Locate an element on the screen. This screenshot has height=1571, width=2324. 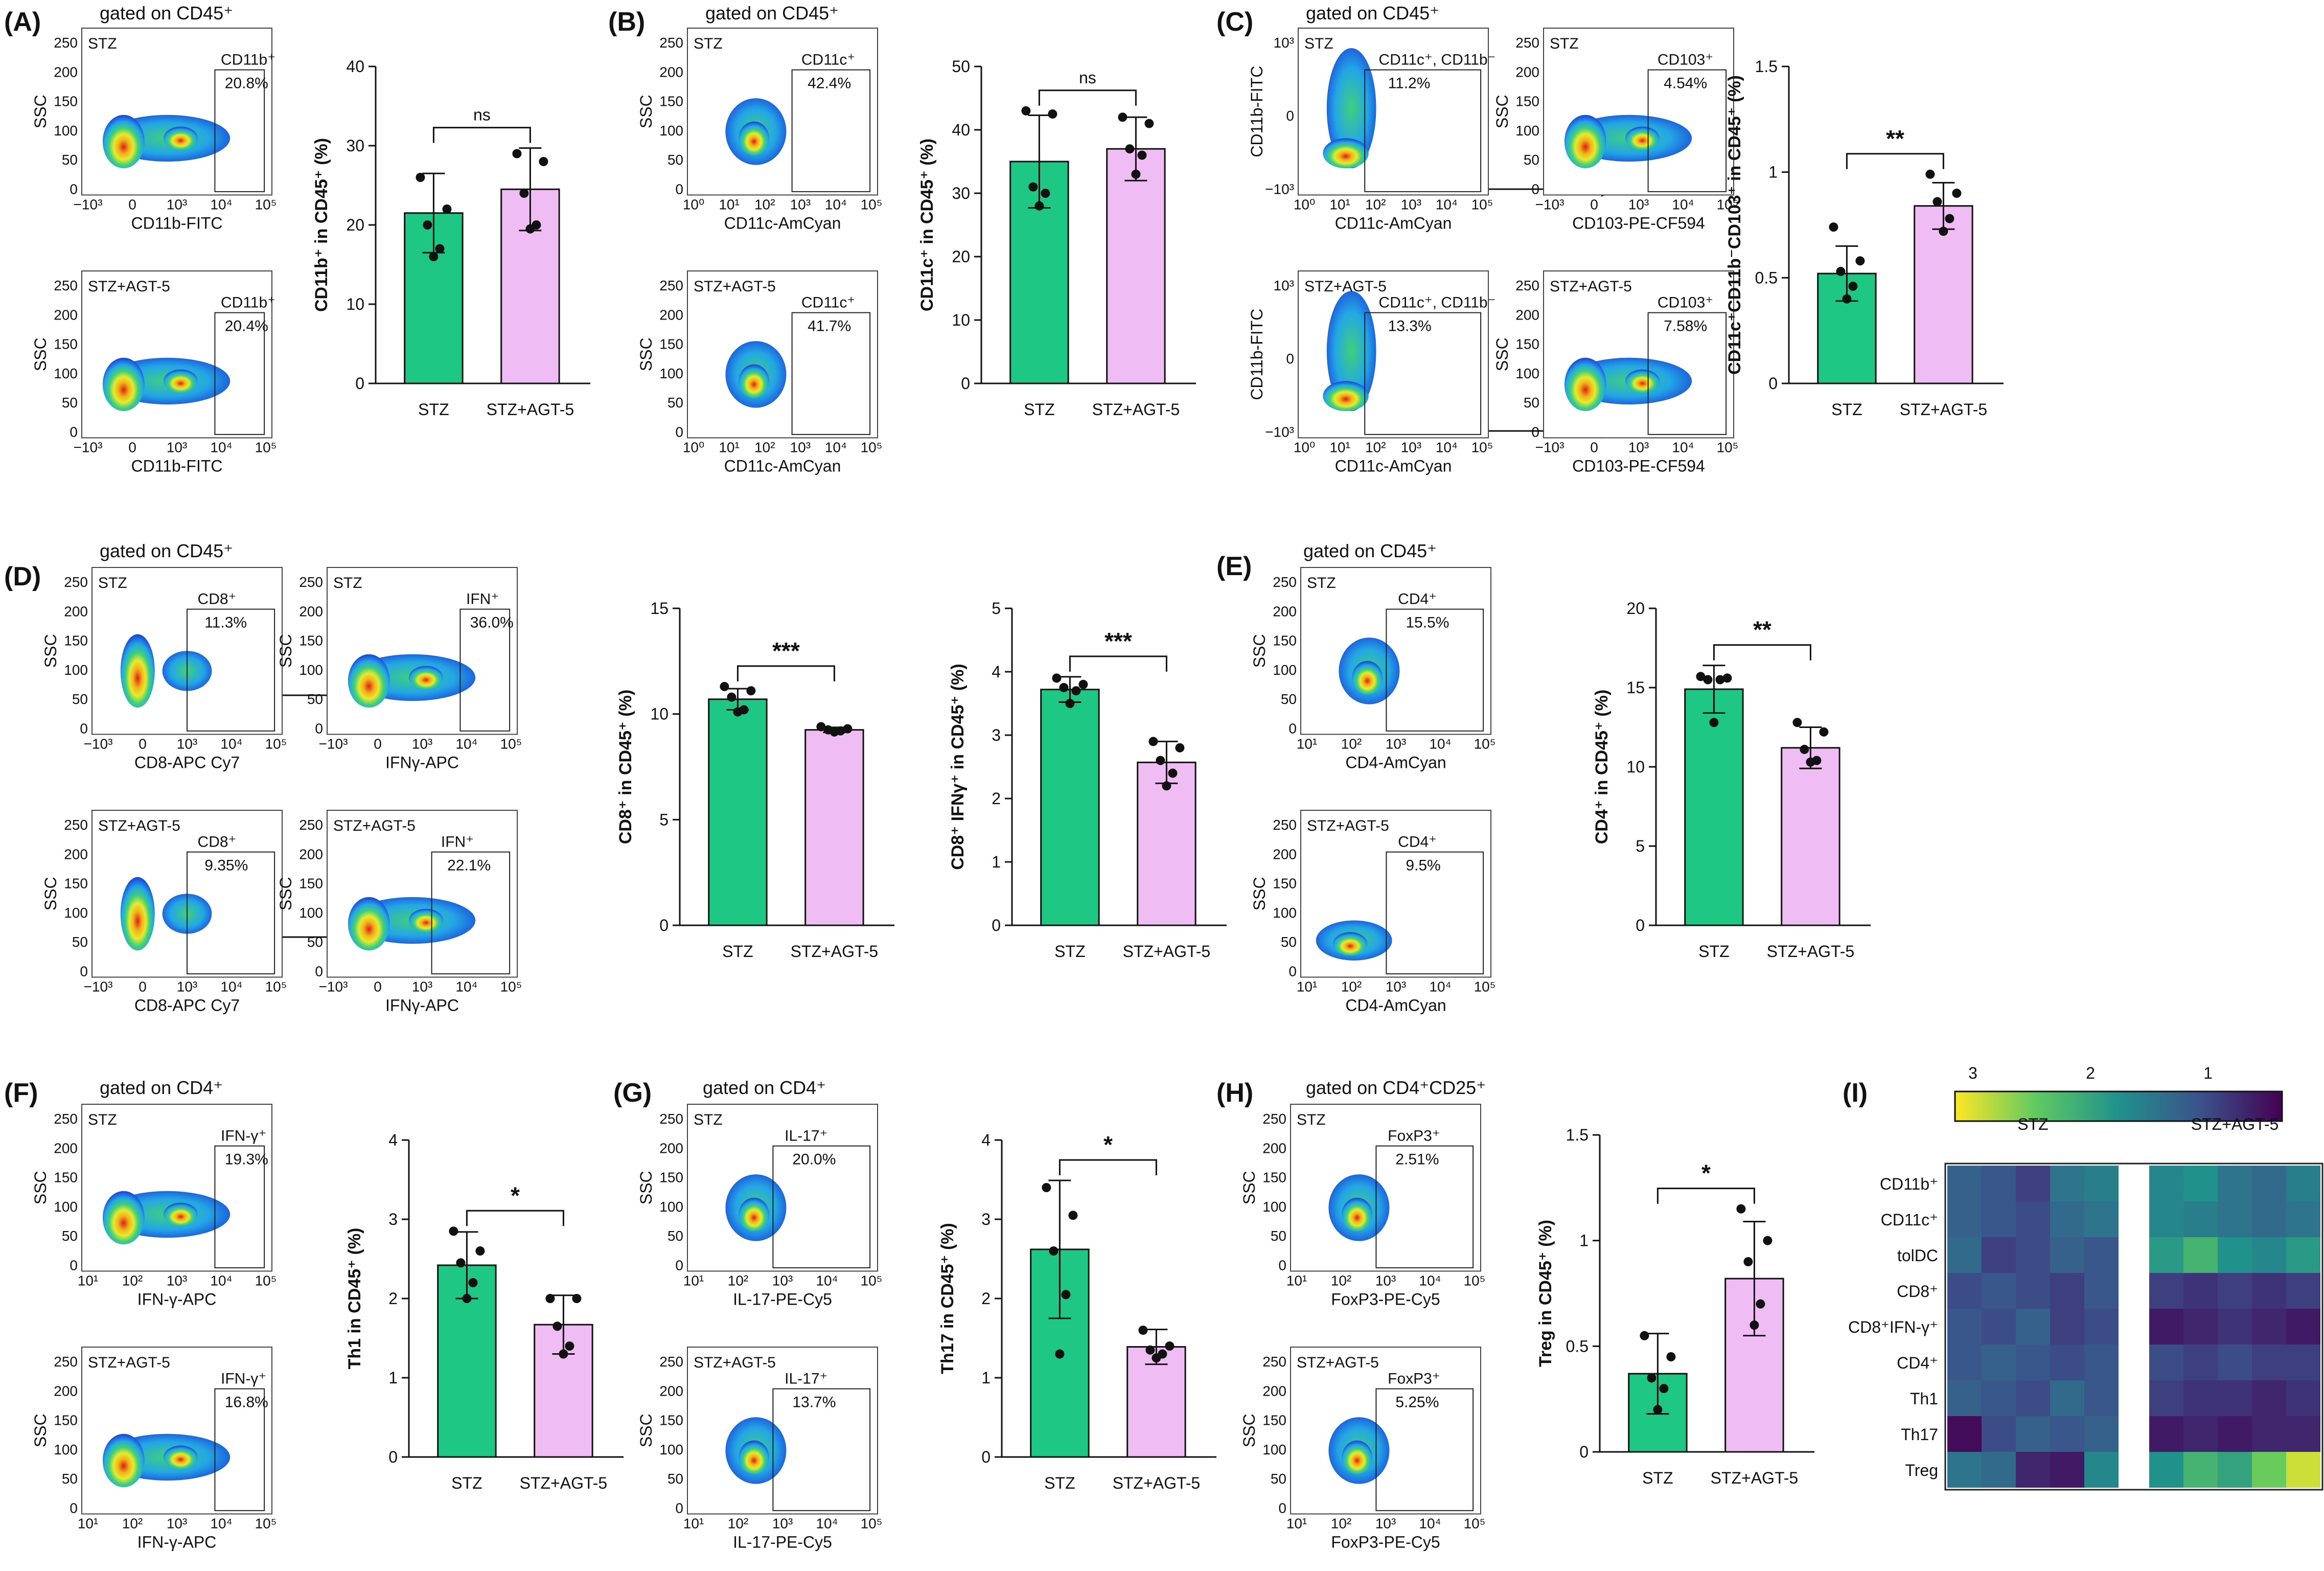
y-tick-label: 3 is located at coordinates (986, 1219).